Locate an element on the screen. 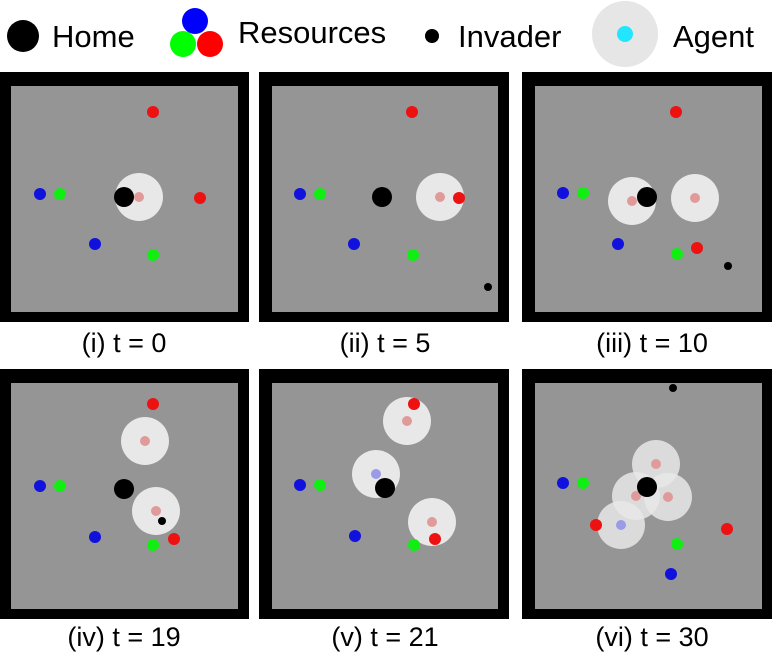 The height and width of the screenshot is (661, 772). panel-1: (i) t = 0 is located at coordinates (124, 215).